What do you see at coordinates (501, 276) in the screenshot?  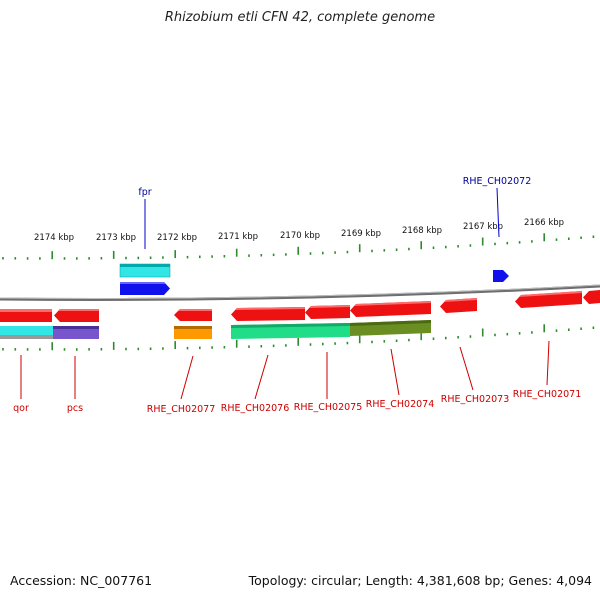 I see `gene-rhe-ch02072` at bounding box center [501, 276].